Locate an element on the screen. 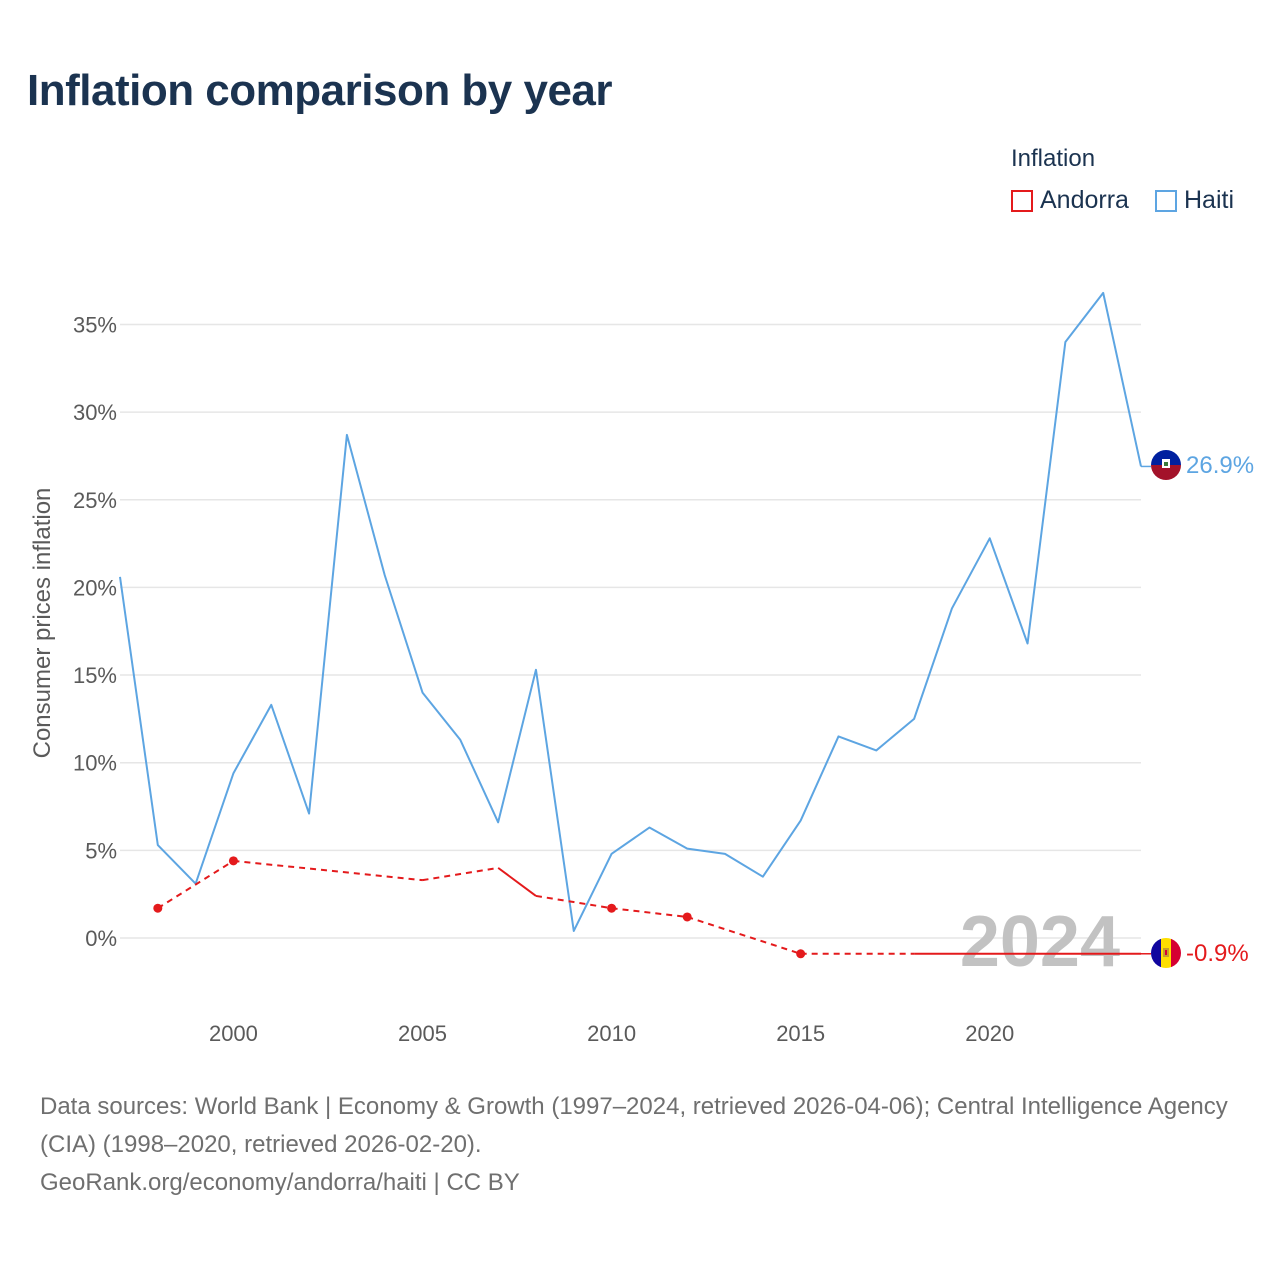 The image size is (1280, 1280). legend-swatch-haiti is located at coordinates (1166, 200).